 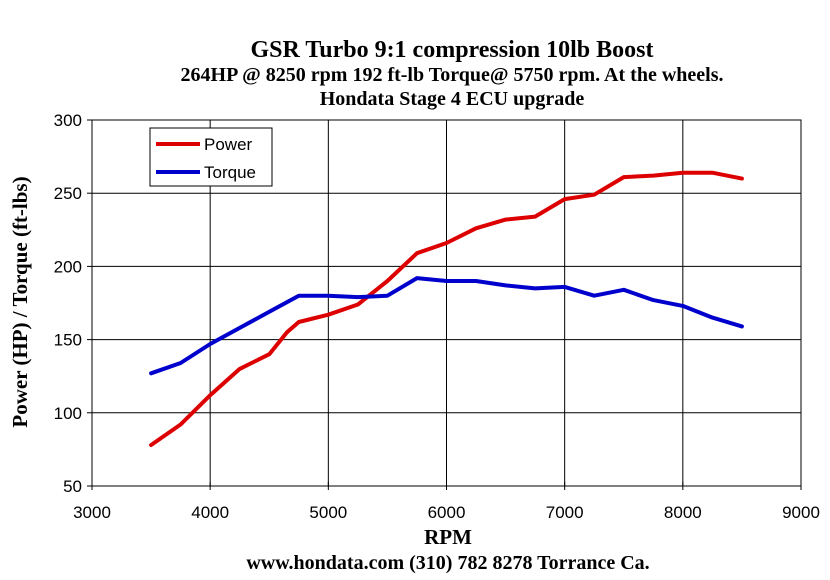 I want to click on legend, so click(x=211, y=157).